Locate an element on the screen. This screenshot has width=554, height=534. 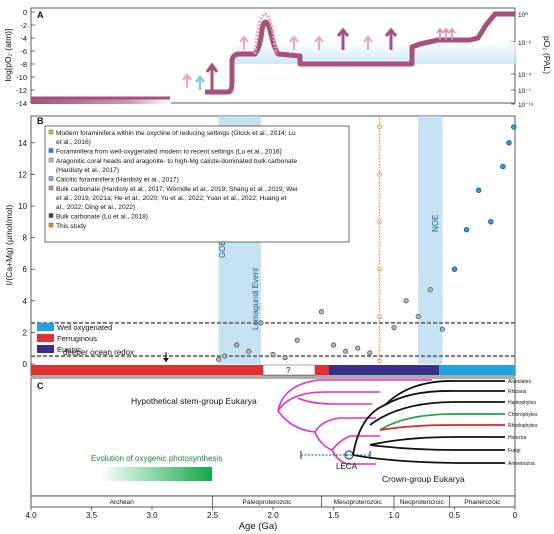
x-tick-label: 0 is located at coordinates (515, 515).